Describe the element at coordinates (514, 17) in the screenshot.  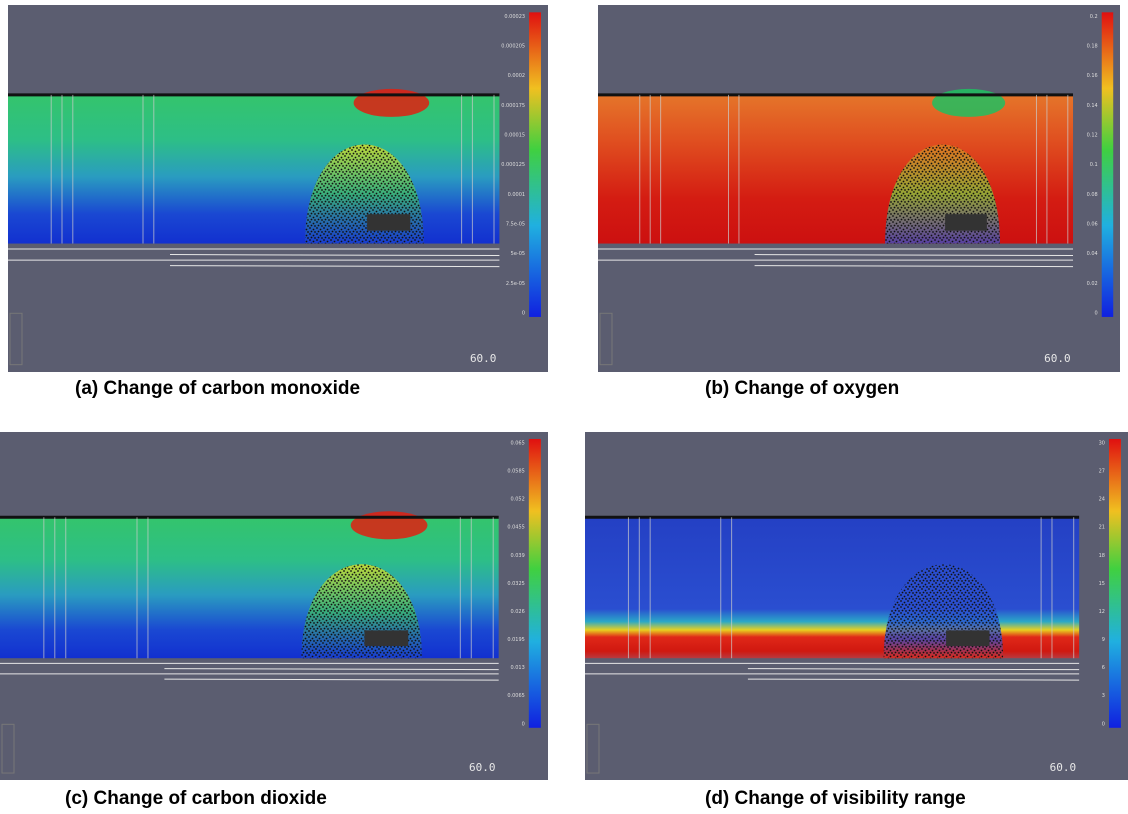
I see `colorbar-label: 0.00023` at that location.